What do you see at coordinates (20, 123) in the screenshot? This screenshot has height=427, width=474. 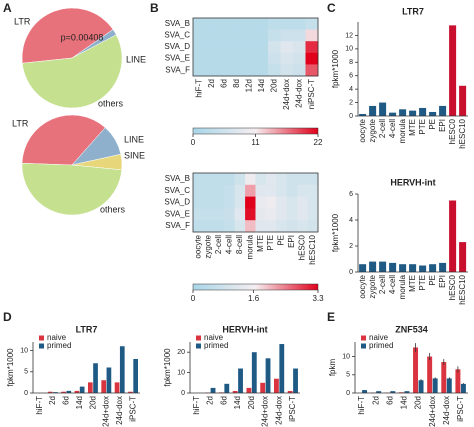 I see `slice-label: LTR` at bounding box center [20, 123].